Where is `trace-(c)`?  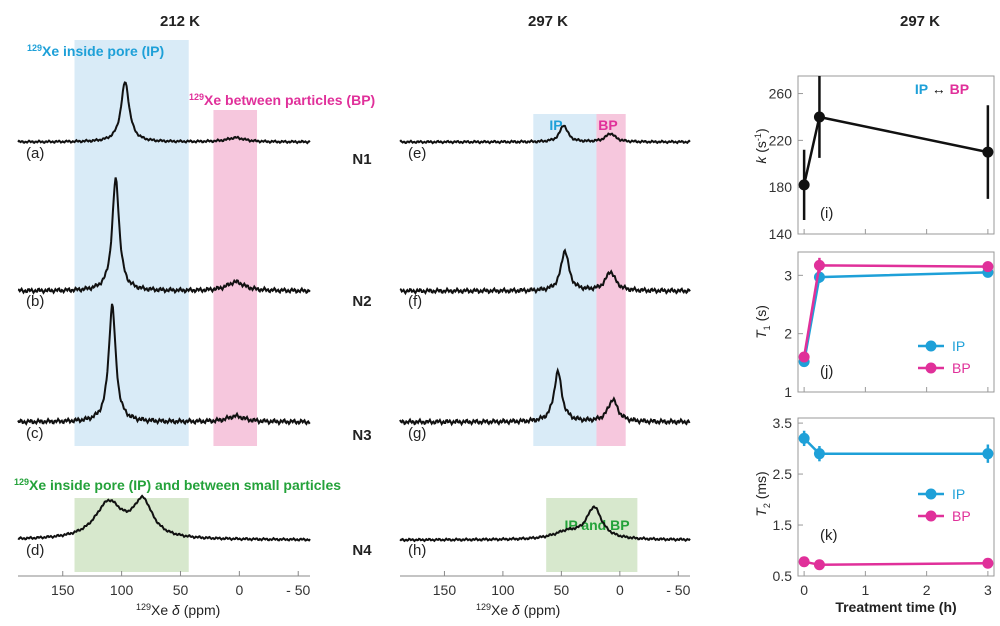 trace-(c) is located at coordinates (164, 364).